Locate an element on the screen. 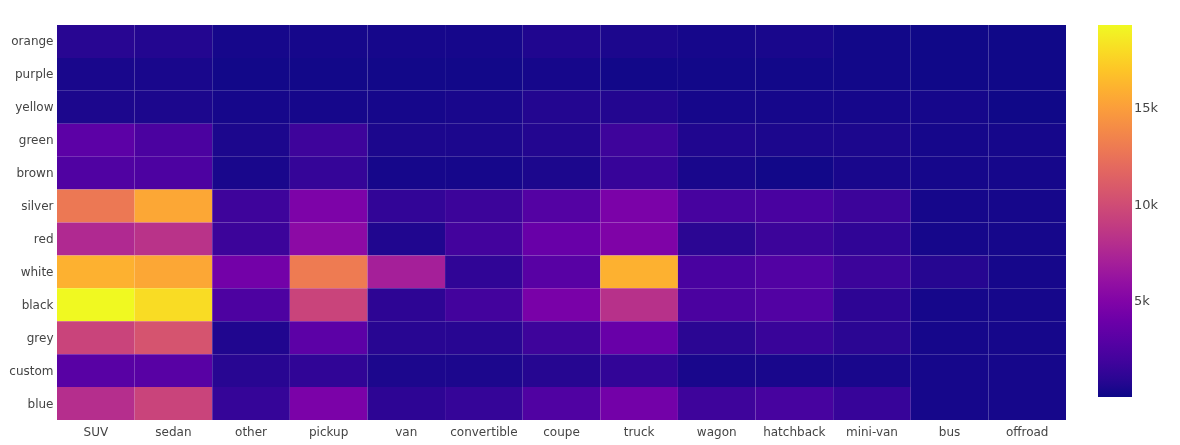 The image size is (1180, 445). y-tick-label: white is located at coordinates (37, 271).